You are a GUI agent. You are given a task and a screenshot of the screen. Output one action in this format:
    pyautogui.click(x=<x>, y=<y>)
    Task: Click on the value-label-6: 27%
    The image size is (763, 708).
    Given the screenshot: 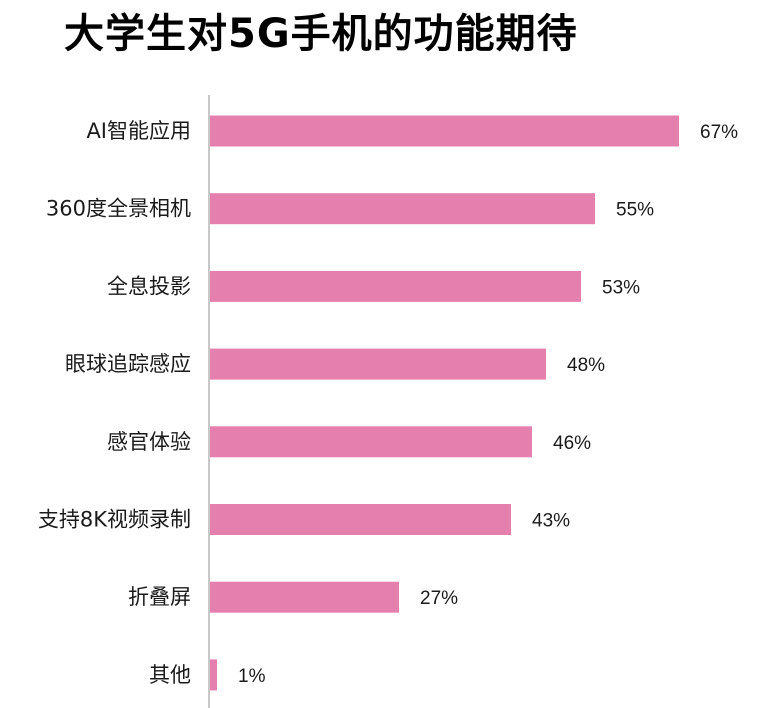 What is the action you would take?
    pyautogui.click(x=439, y=598)
    